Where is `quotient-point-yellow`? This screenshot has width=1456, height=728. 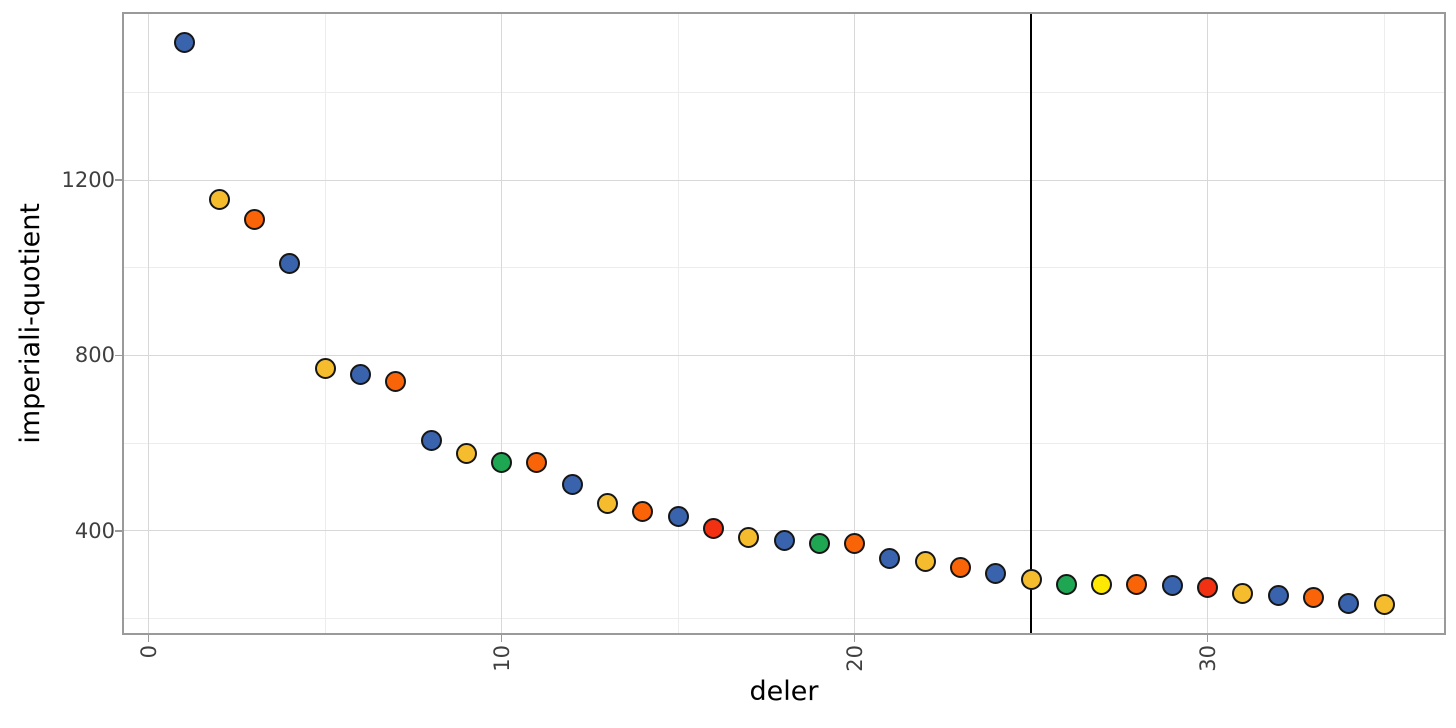 quotient-point-yellow is located at coordinates (1102, 584).